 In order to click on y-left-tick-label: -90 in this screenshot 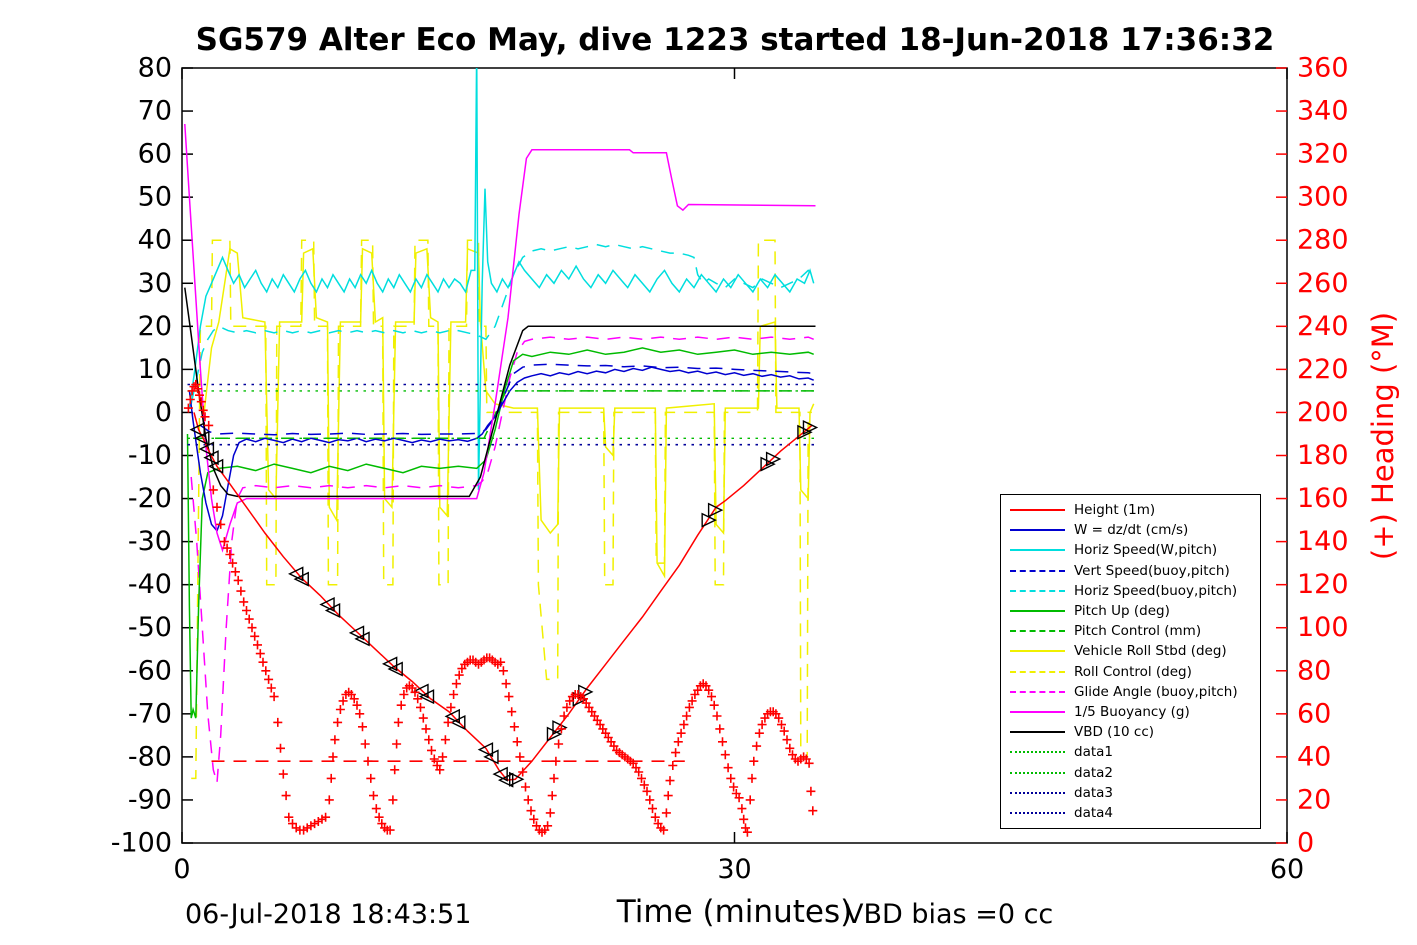, I will do `click(150, 799)`.